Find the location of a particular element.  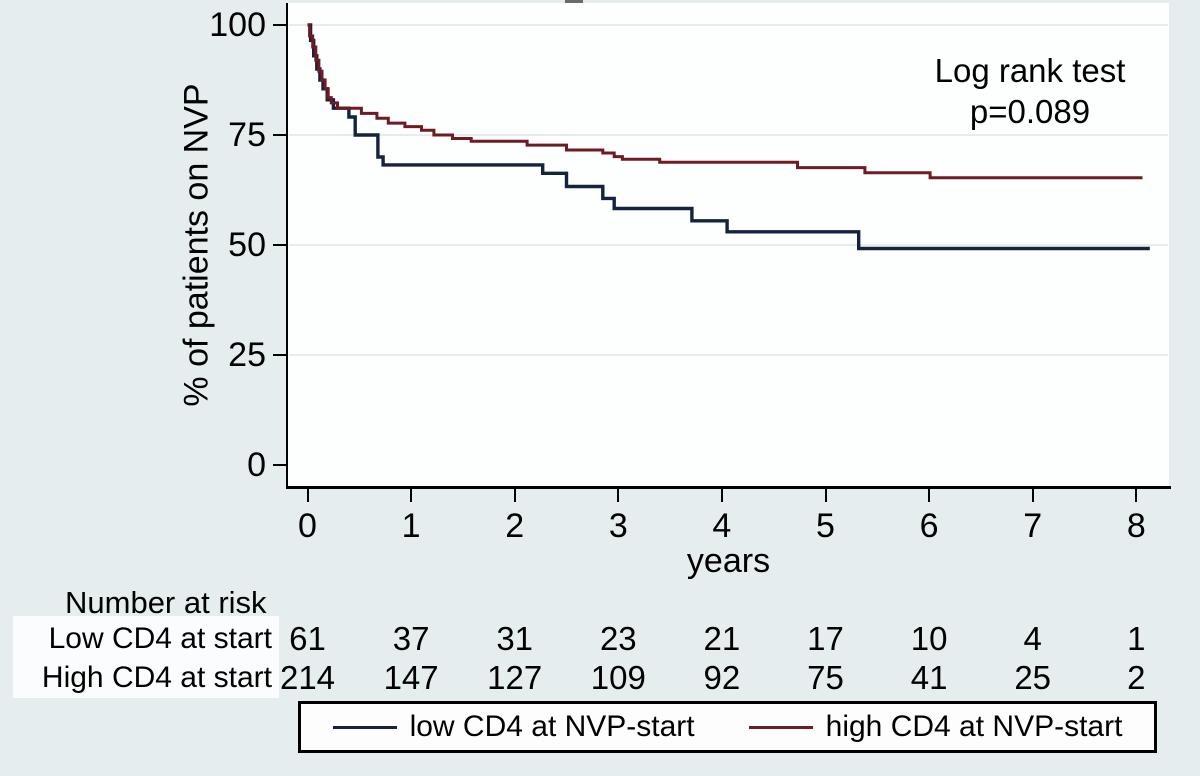

risk-value: 214 is located at coordinates (307, 677).